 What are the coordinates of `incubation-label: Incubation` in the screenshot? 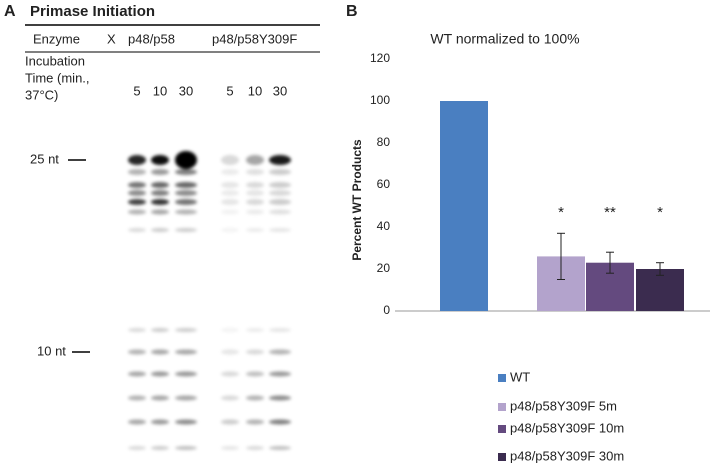 It's located at (55, 60).